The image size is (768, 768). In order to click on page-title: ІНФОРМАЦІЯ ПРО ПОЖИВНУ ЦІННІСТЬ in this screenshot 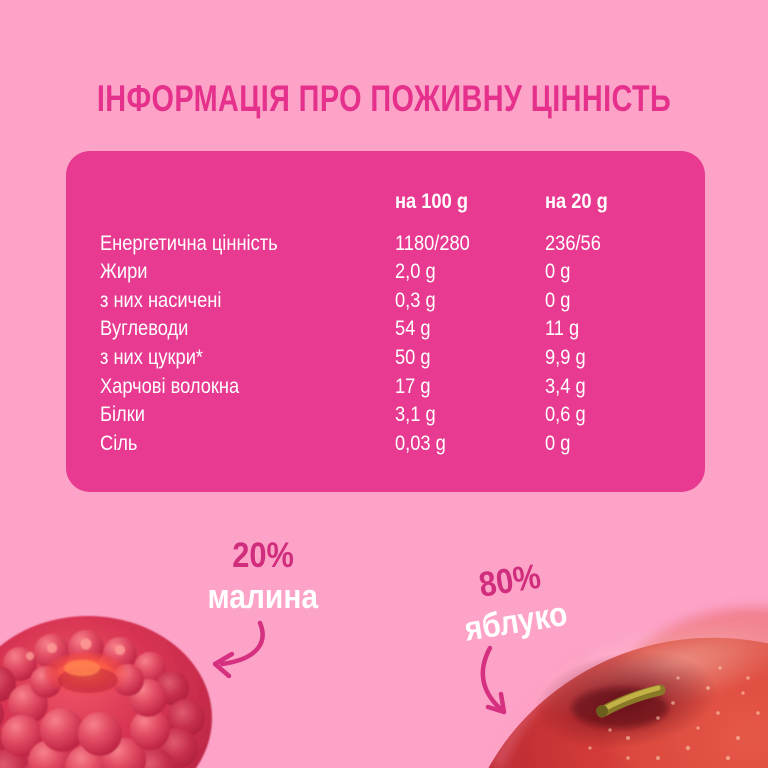, I will do `click(384, 98)`.